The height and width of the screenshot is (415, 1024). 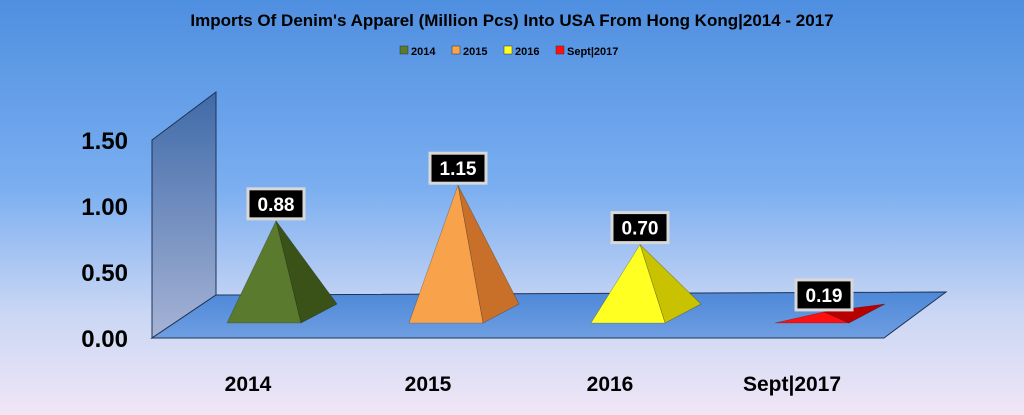 I want to click on chart-floor, so click(x=549, y=315).